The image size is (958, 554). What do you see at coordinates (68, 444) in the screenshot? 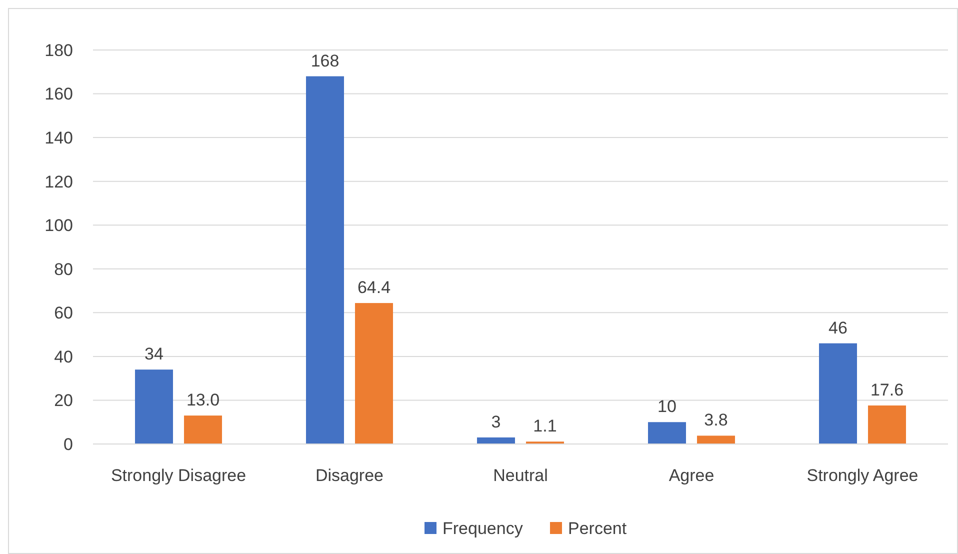
I see `y-tick-label: 0` at bounding box center [68, 444].